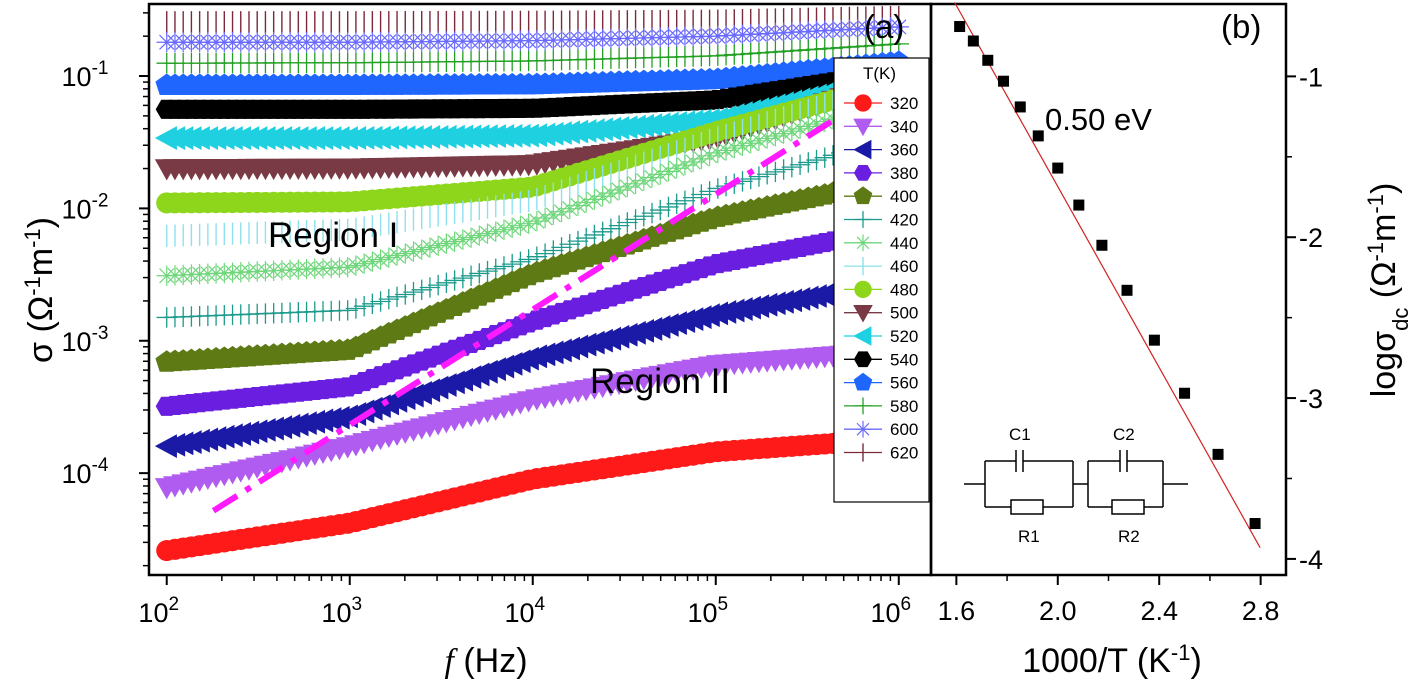 The image size is (1418, 693). Describe the element at coordinates (1311, 560) in the screenshot. I see `y-tick-label: -4` at that location.